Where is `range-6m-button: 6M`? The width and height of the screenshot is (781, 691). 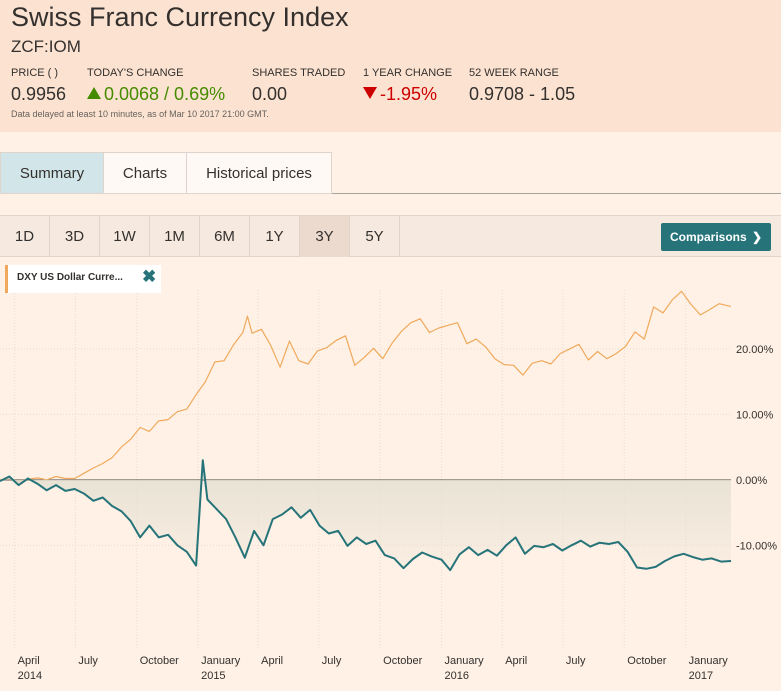
range-6m-button: 6M is located at coordinates (225, 236).